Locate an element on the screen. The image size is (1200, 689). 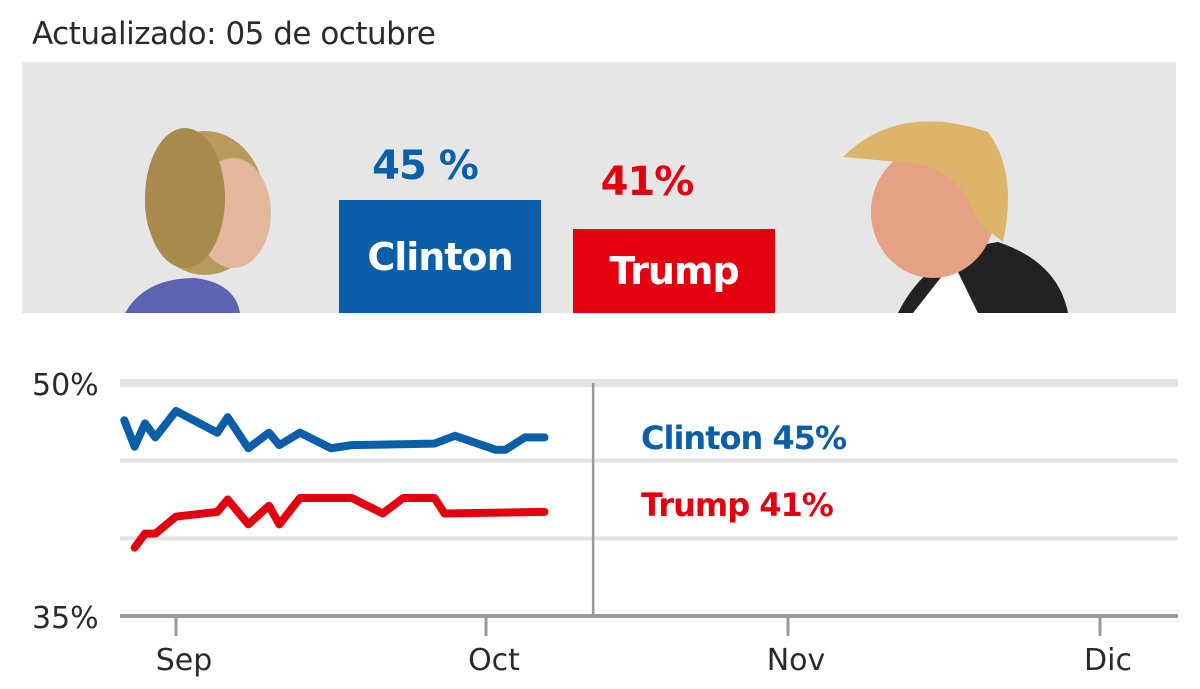
trump-bar-label: Trump is located at coordinates (674, 271).